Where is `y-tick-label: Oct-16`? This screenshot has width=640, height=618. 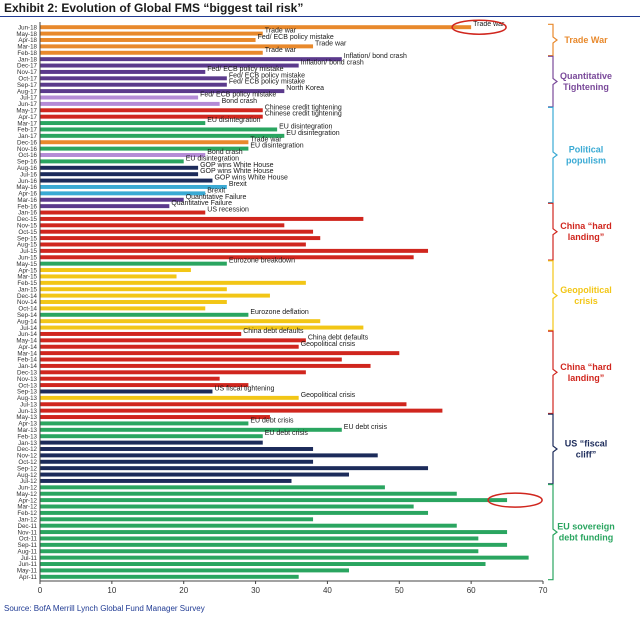 y-tick-label: Oct-16 is located at coordinates (27, 155).